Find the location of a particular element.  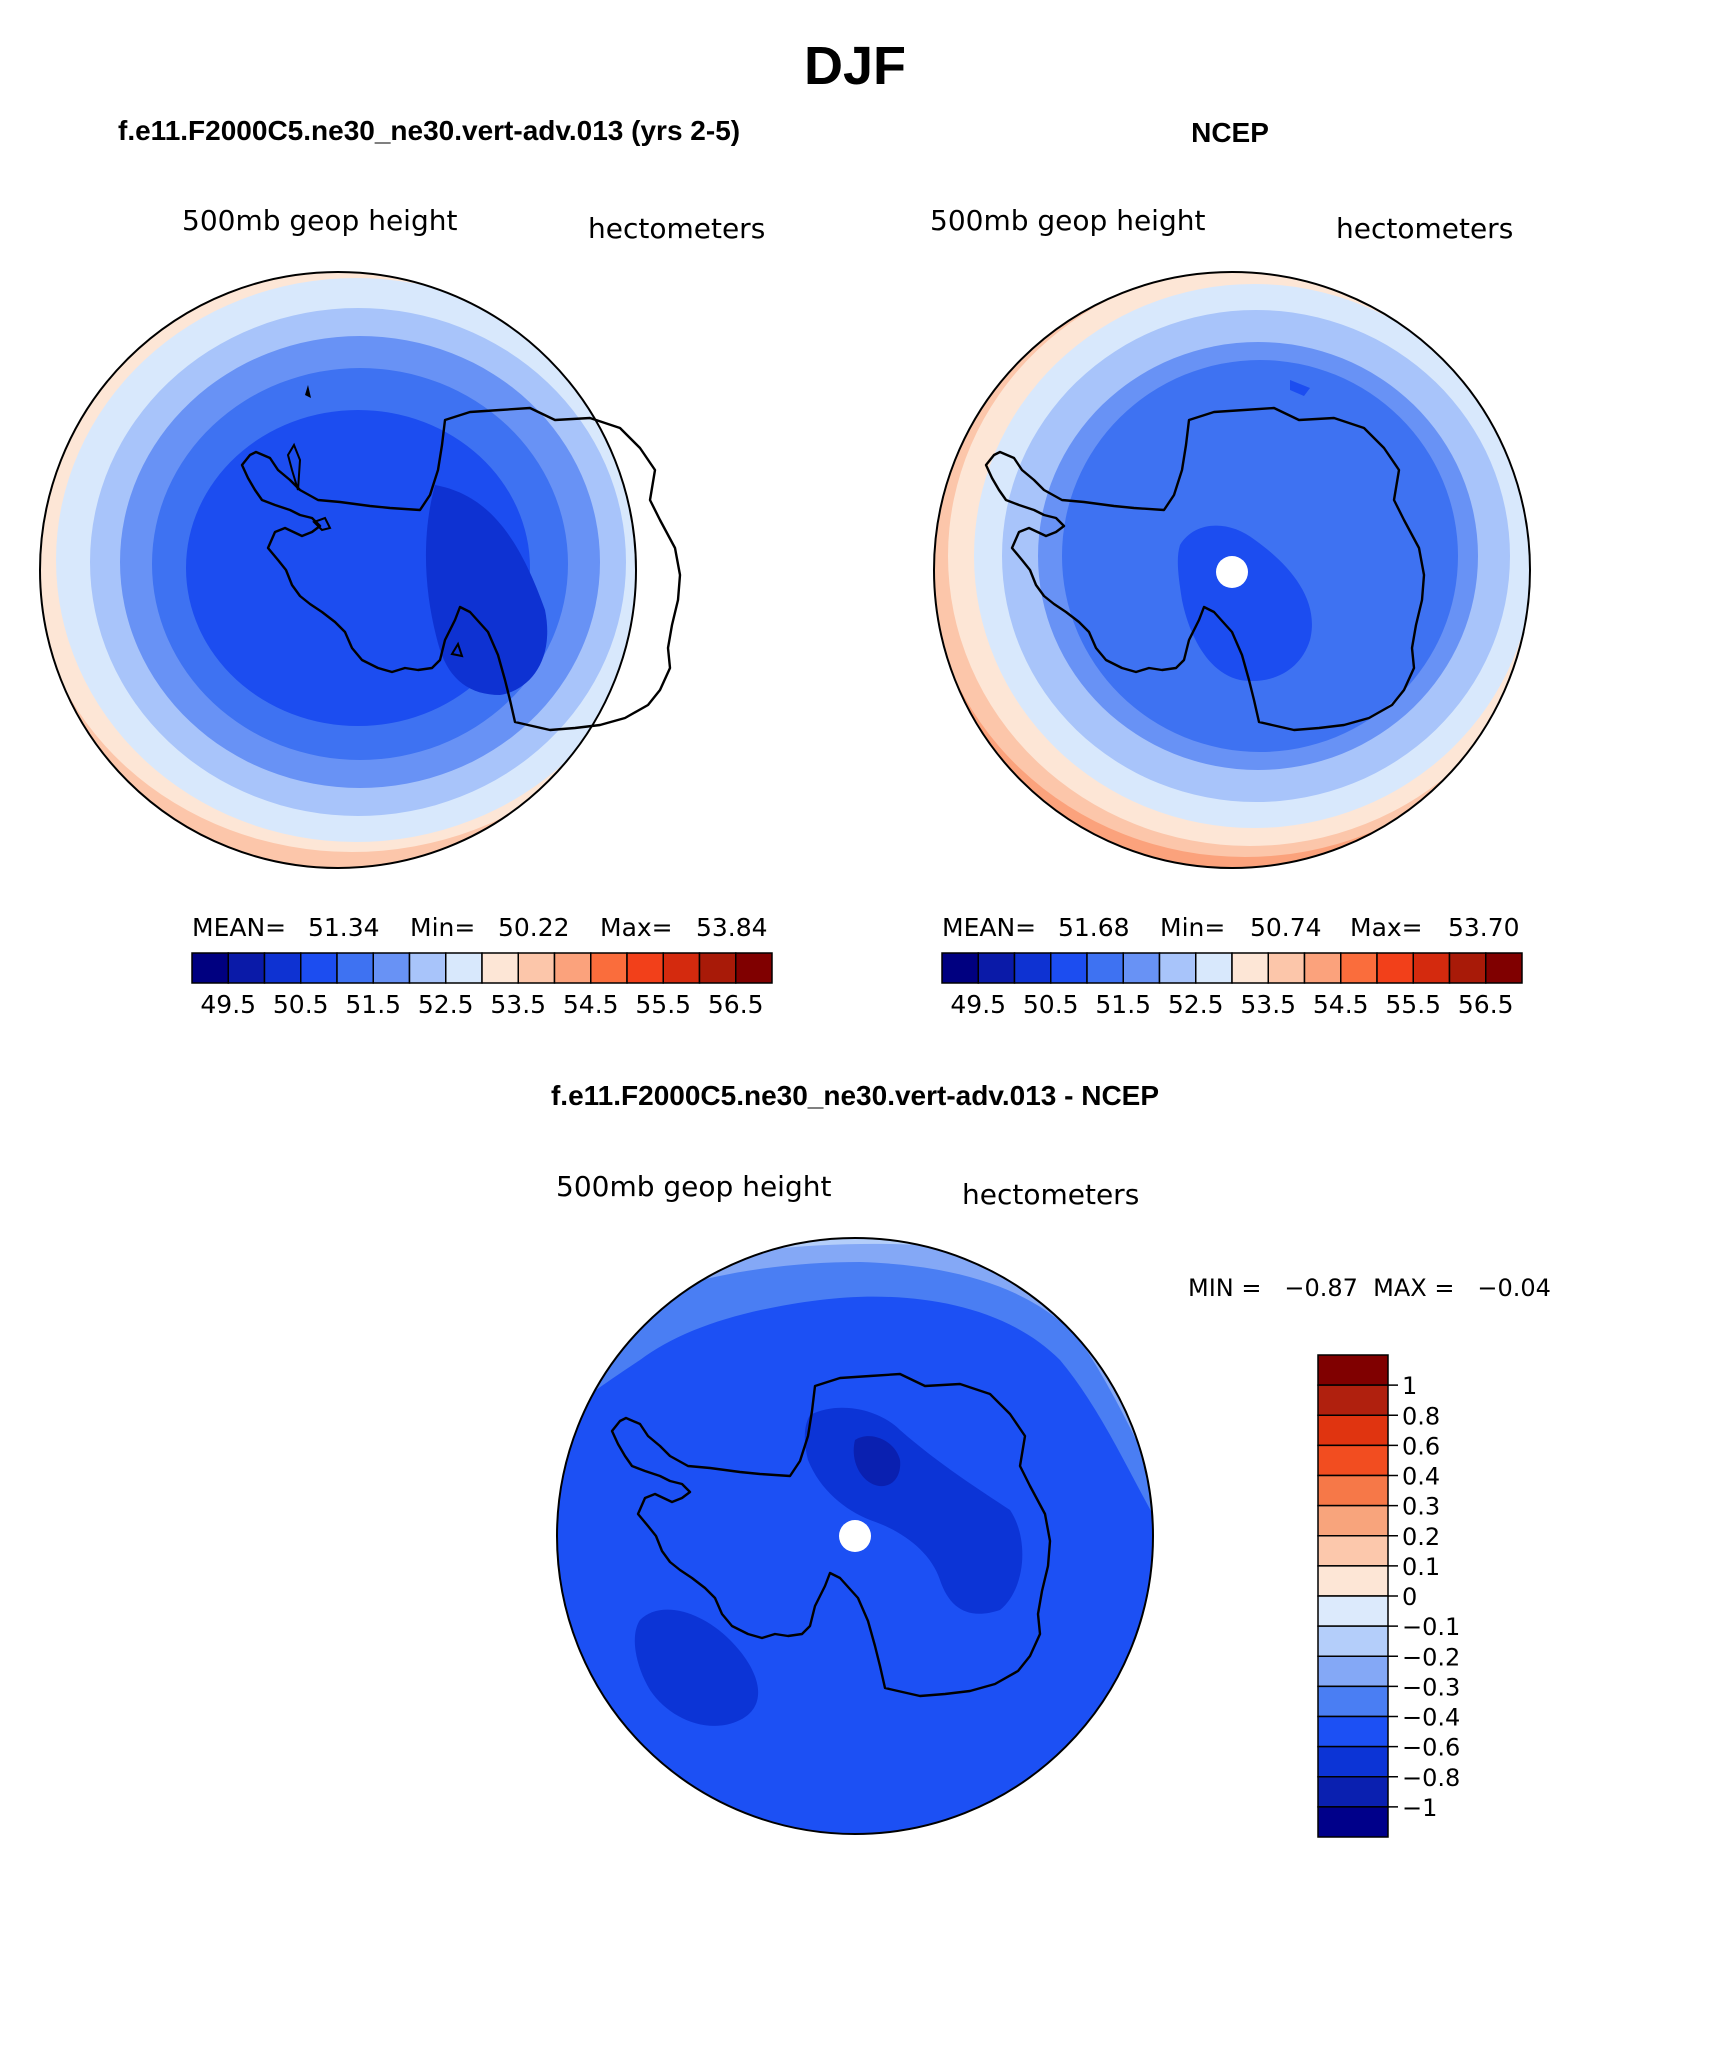

season-title: DJF is located at coordinates (855, 66).